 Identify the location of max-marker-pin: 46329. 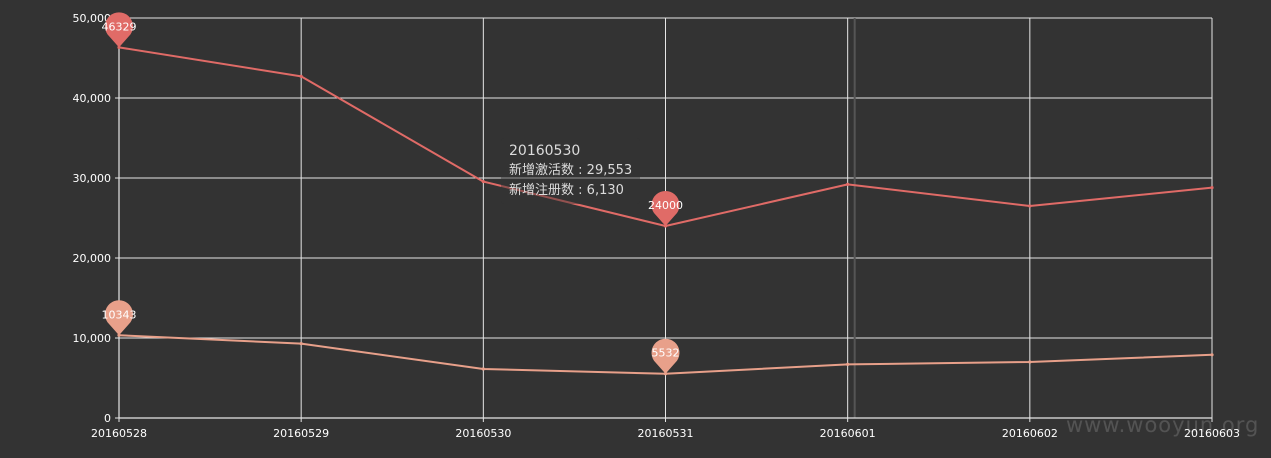
(119, 30).